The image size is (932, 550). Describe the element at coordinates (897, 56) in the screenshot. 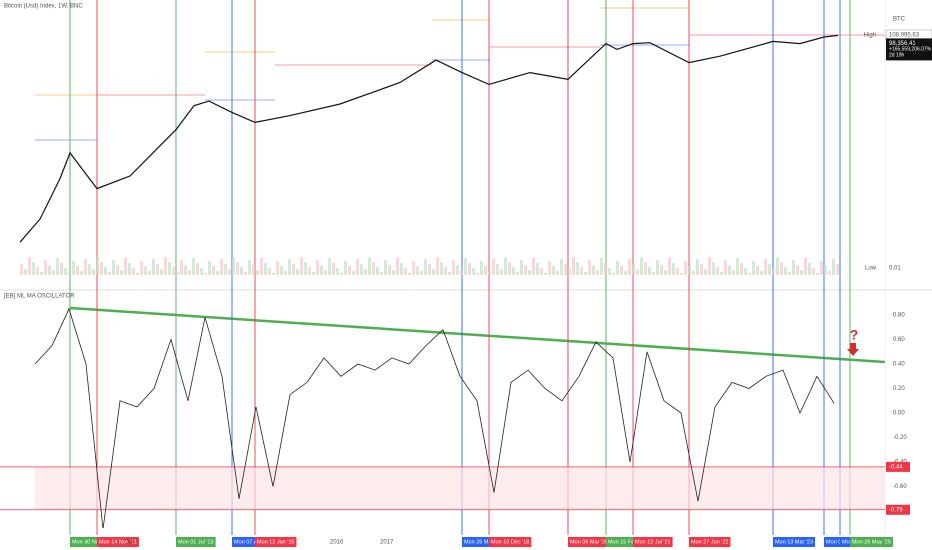

I see `countdown: 2d 19h` at that location.